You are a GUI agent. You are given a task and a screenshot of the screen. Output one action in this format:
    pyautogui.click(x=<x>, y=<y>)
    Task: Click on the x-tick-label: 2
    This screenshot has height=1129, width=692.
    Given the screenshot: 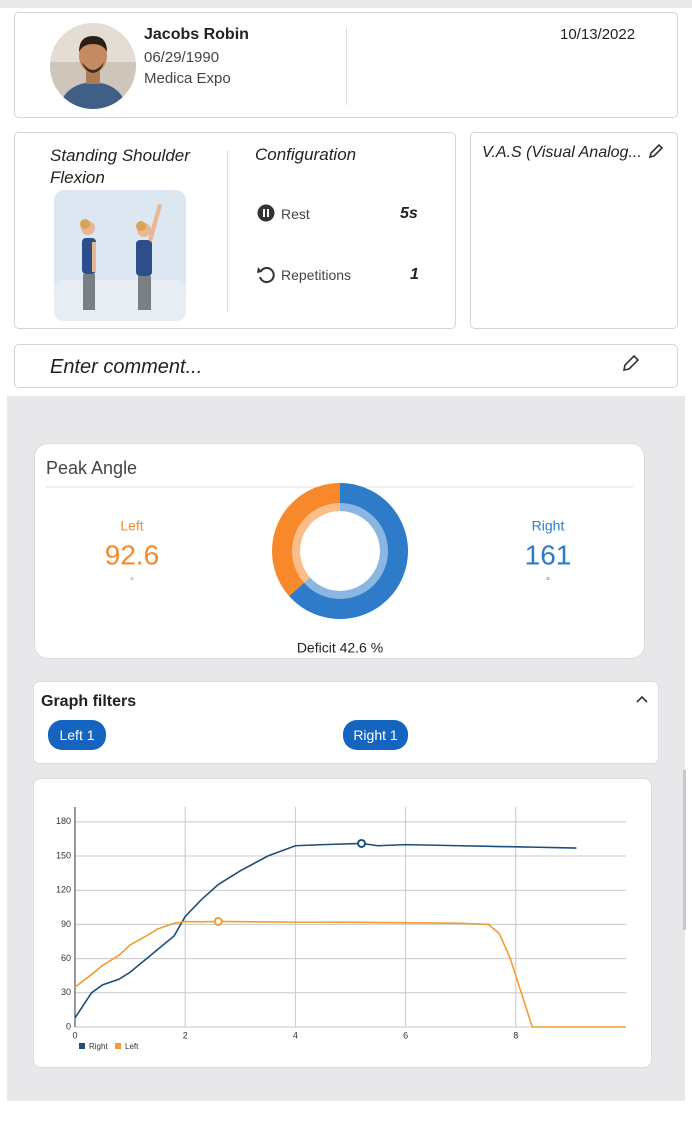 What is the action you would take?
    pyautogui.click(x=185, y=1035)
    